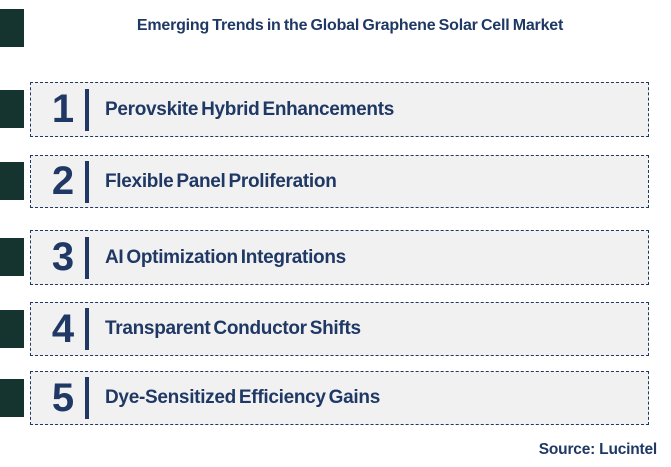 This screenshot has height=467, width=671. I want to click on trend-rank: 3, so click(63, 257).